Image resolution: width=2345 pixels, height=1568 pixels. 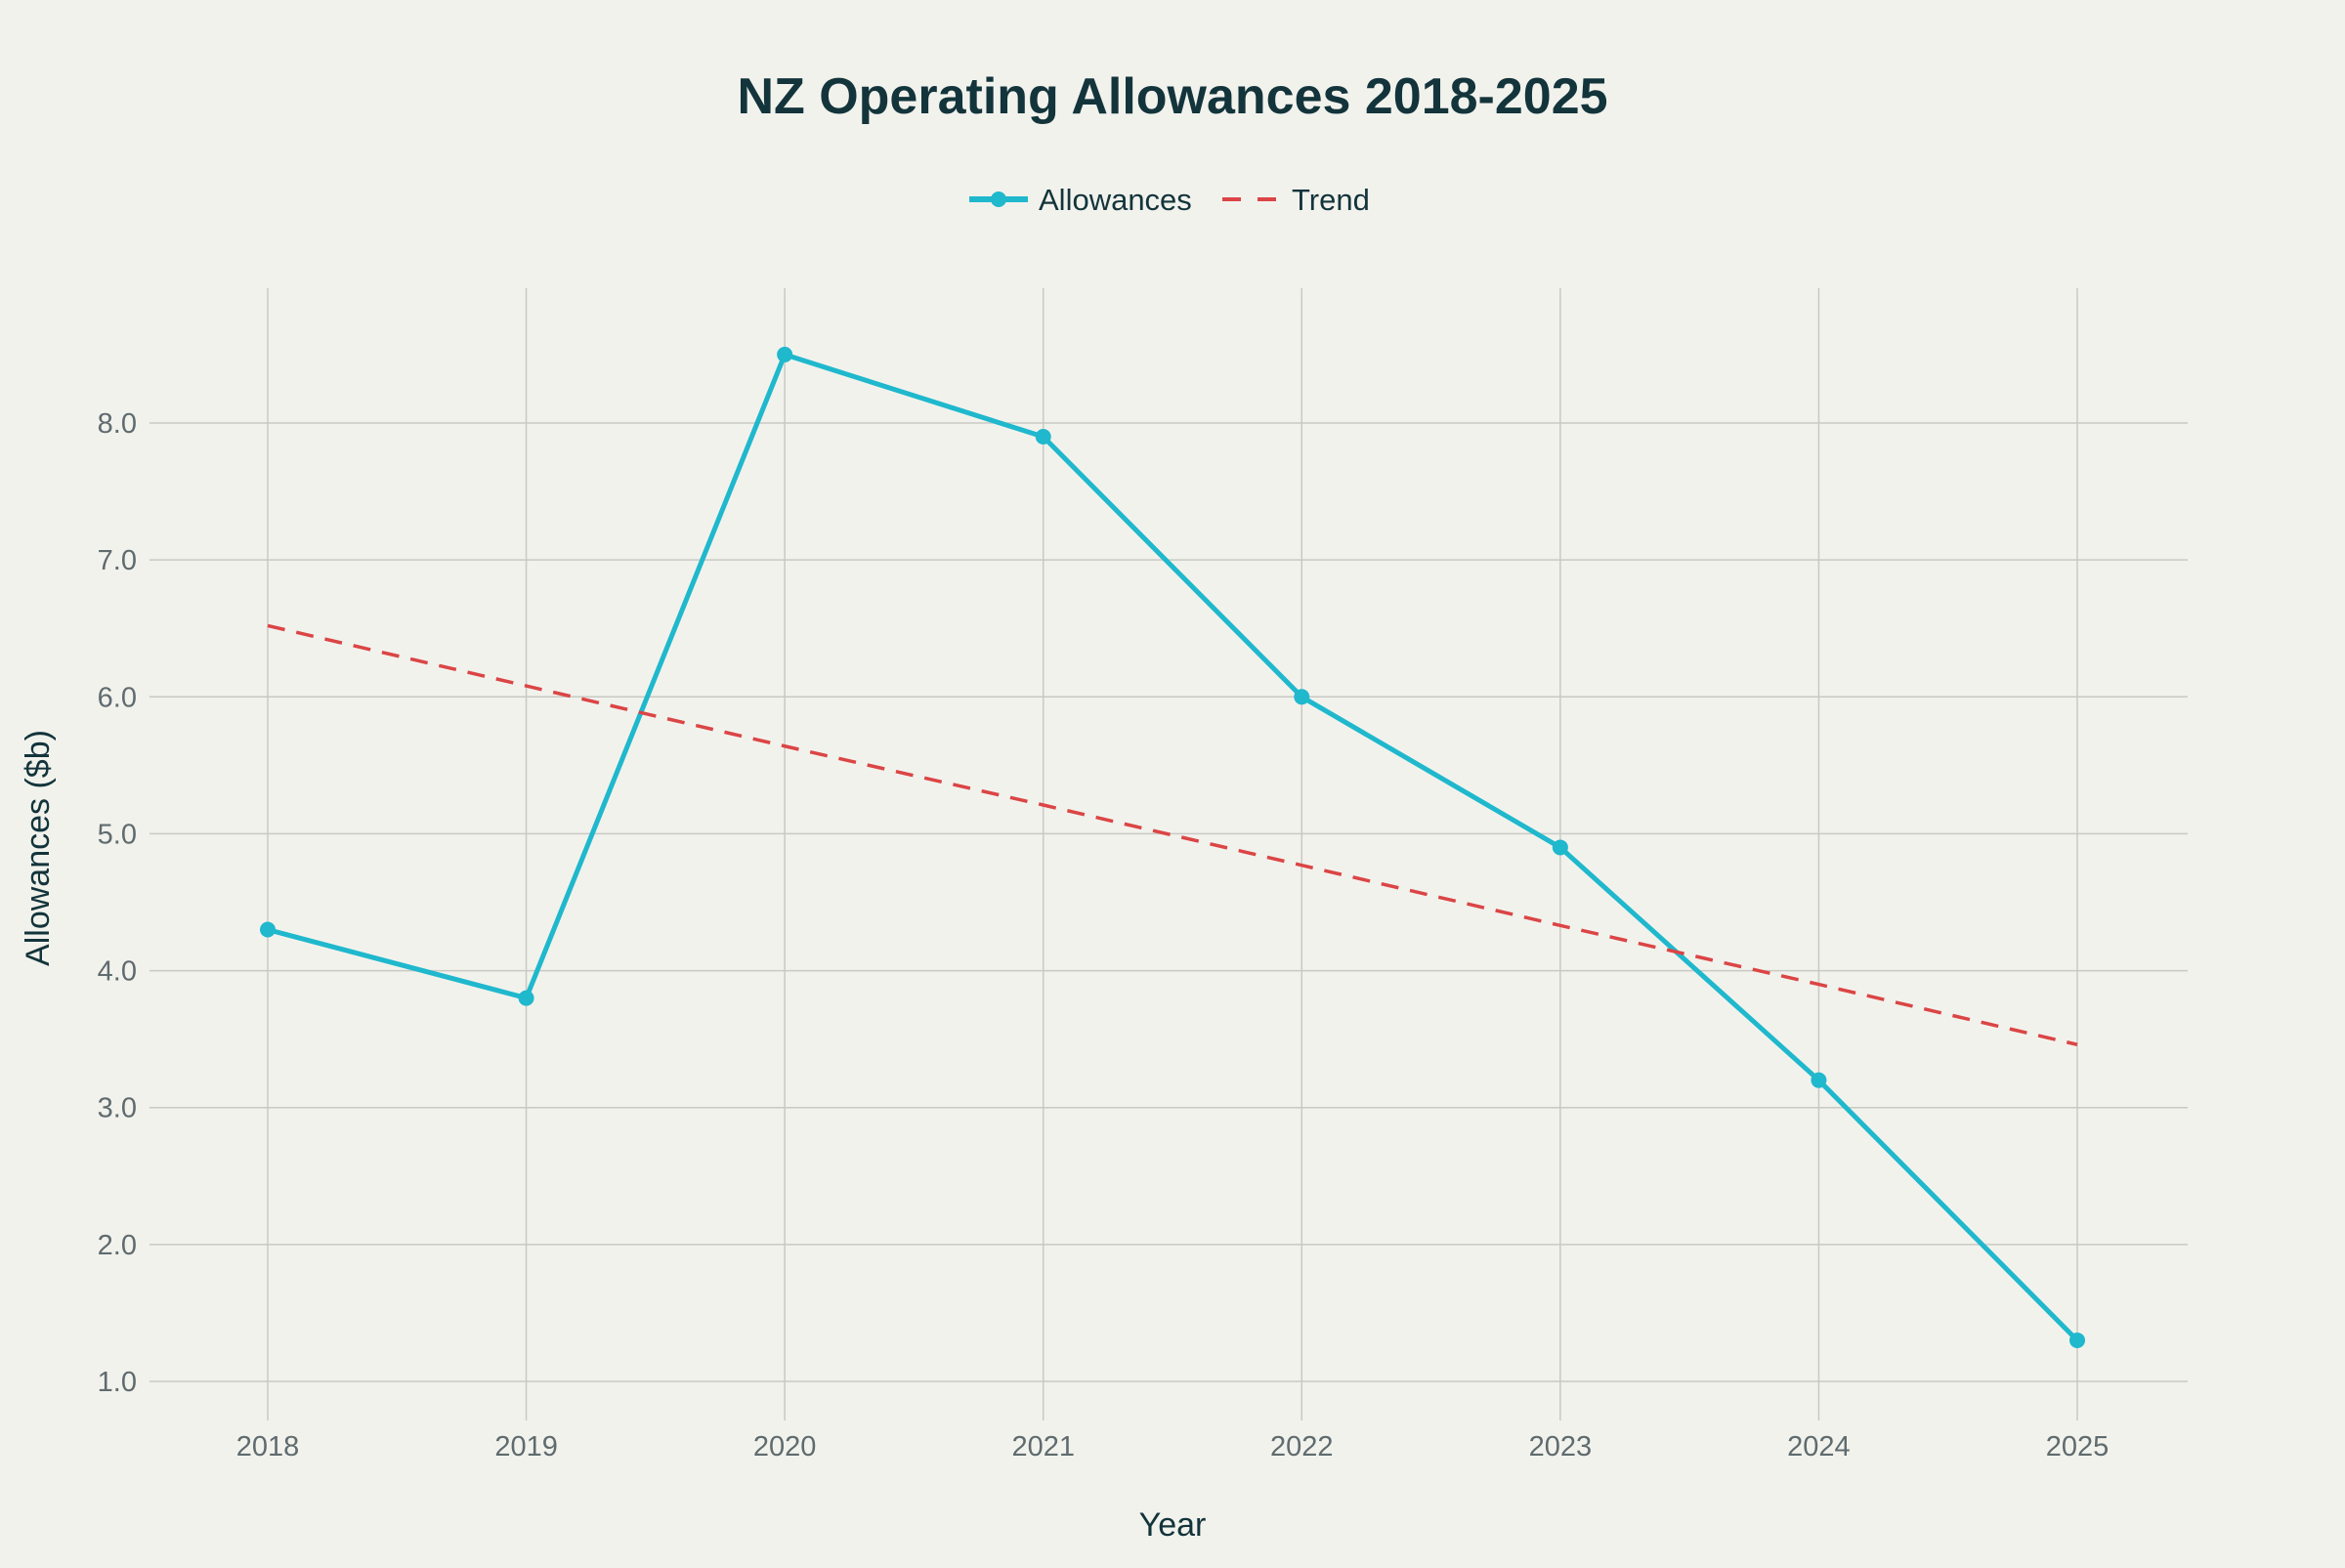 What do you see at coordinates (785, 1446) in the screenshot?
I see `x-tick-label: 2020` at bounding box center [785, 1446].